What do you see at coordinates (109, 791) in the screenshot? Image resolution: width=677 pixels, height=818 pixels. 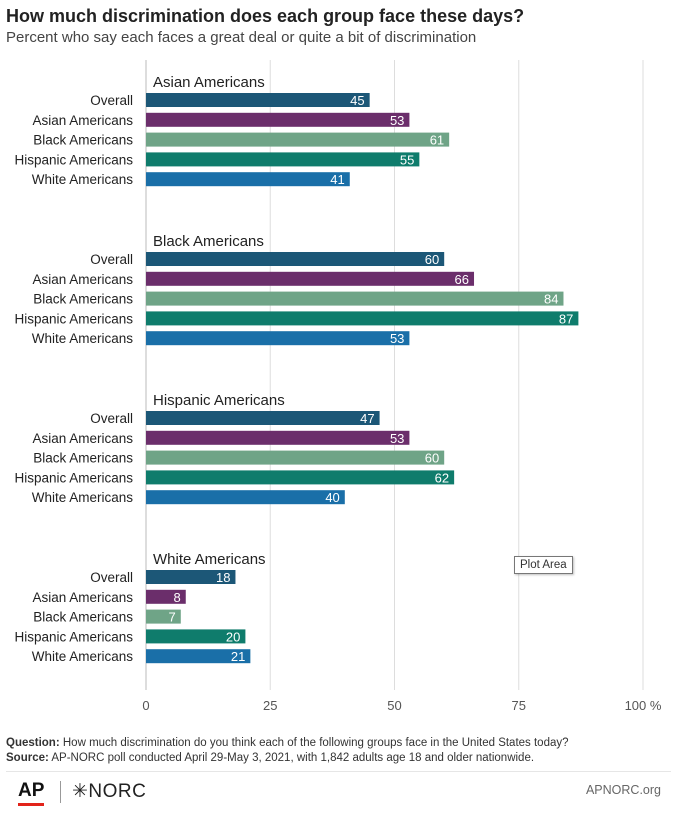 I see `norc-logo: ✳NORC` at bounding box center [109, 791].